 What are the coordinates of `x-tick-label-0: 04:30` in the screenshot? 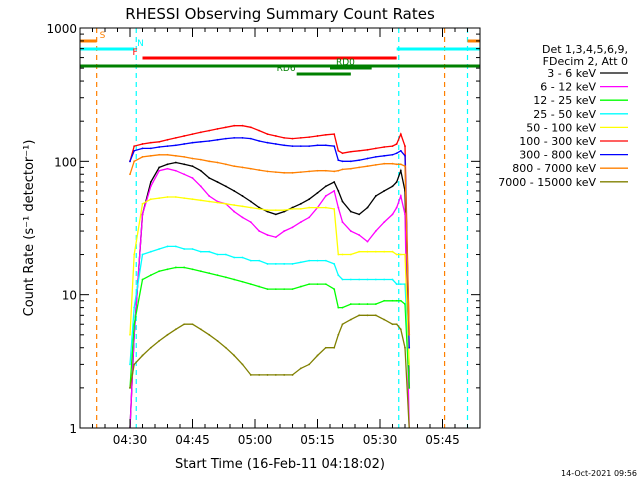 It's located at (130, 440).